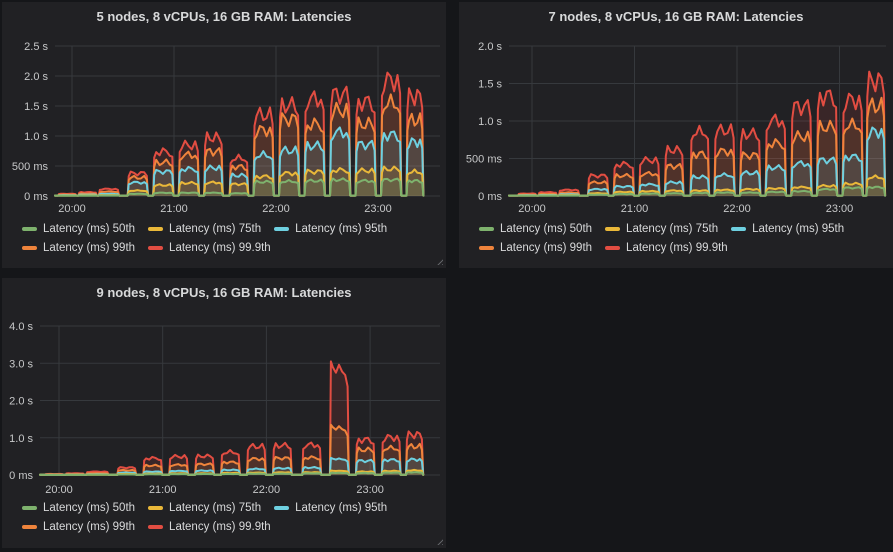  What do you see at coordinates (21, 327) in the screenshot?
I see `y-tick-label: 4.0 s` at bounding box center [21, 327].